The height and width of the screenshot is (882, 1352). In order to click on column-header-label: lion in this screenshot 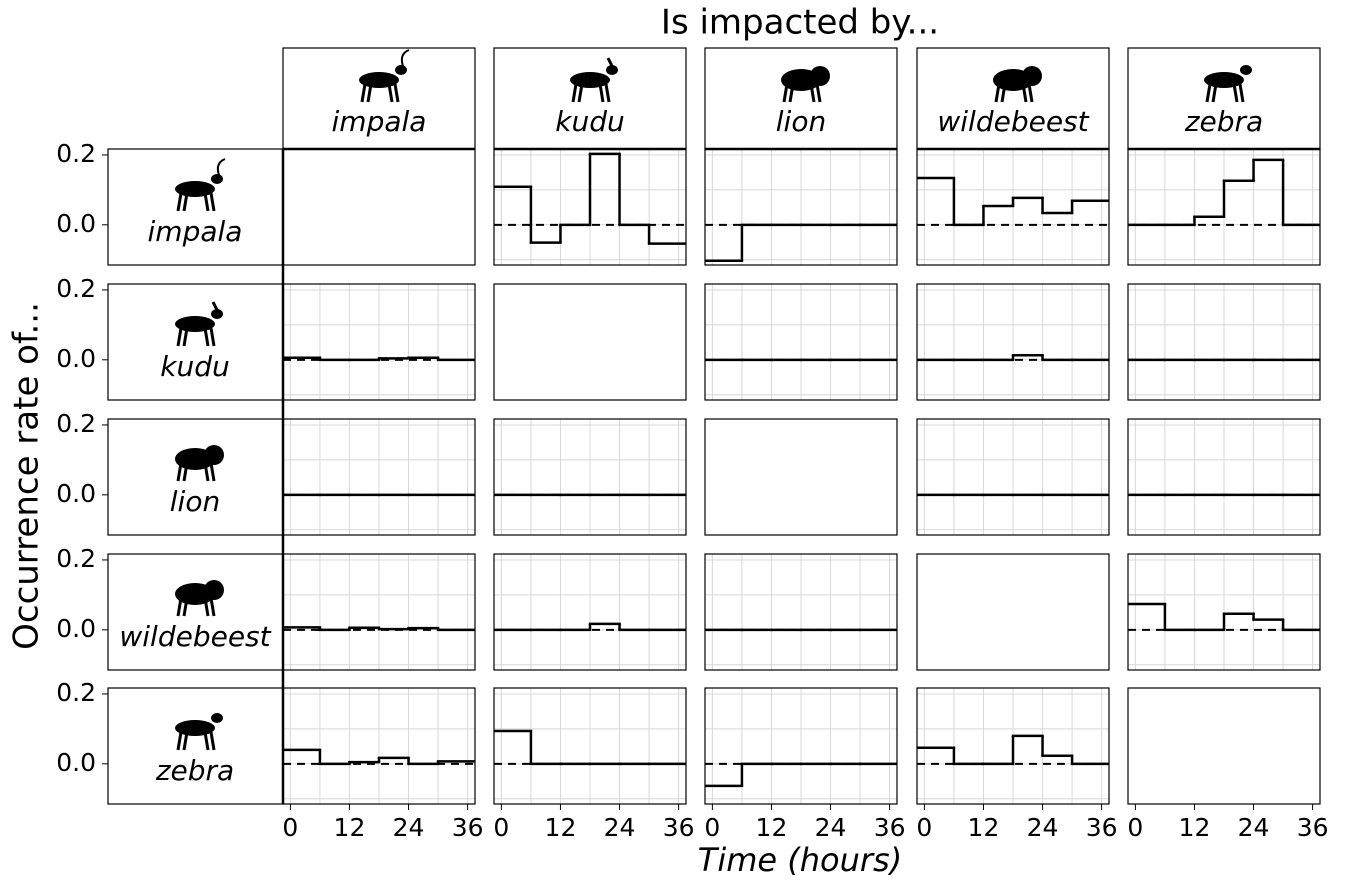, I will do `click(801, 121)`.